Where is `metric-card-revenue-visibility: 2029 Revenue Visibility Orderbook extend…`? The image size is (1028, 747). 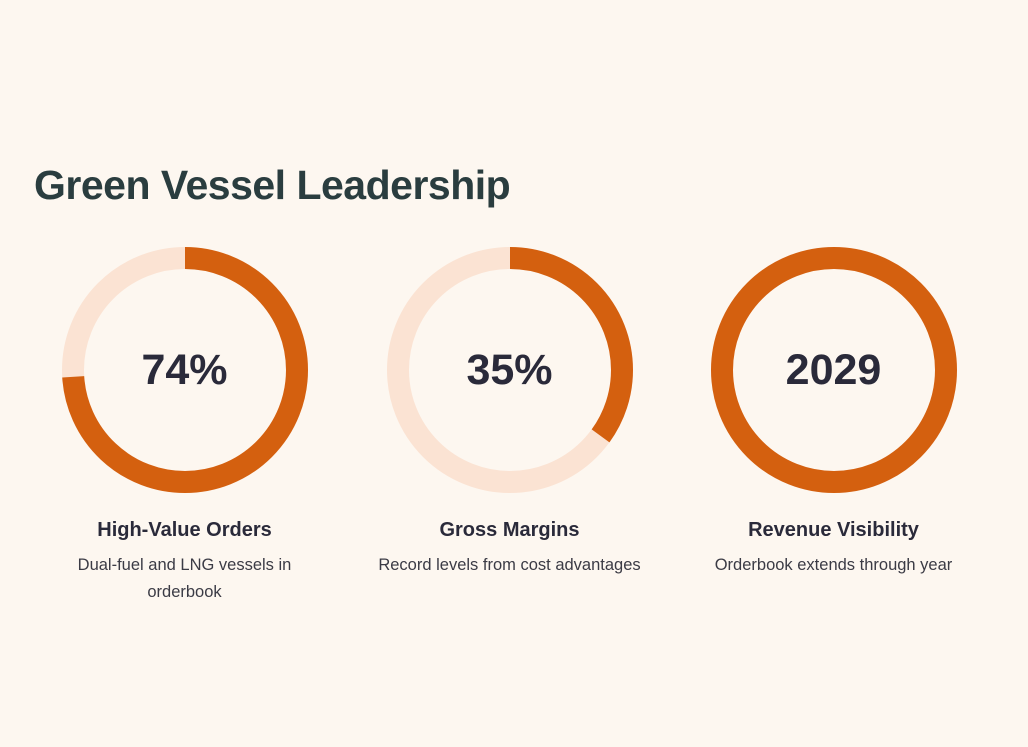 metric-card-revenue-visibility: 2029 Revenue Visibility Orderbook extend… is located at coordinates (833, 412).